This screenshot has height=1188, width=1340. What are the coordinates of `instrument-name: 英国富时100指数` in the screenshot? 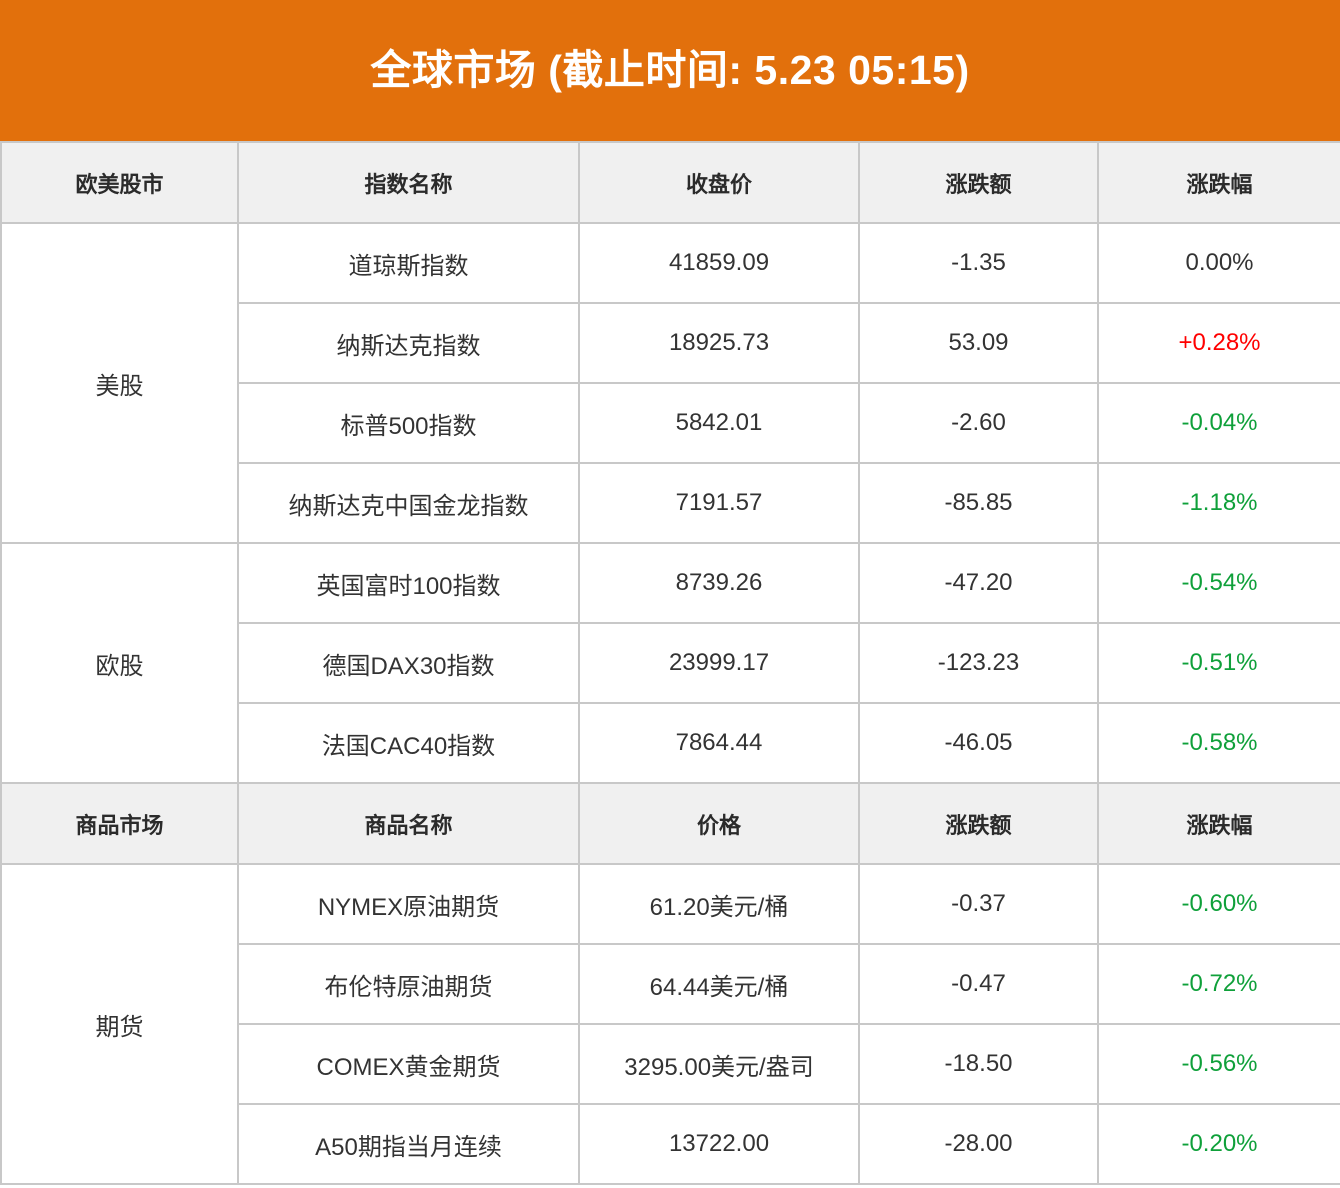 It's located at (408, 583).